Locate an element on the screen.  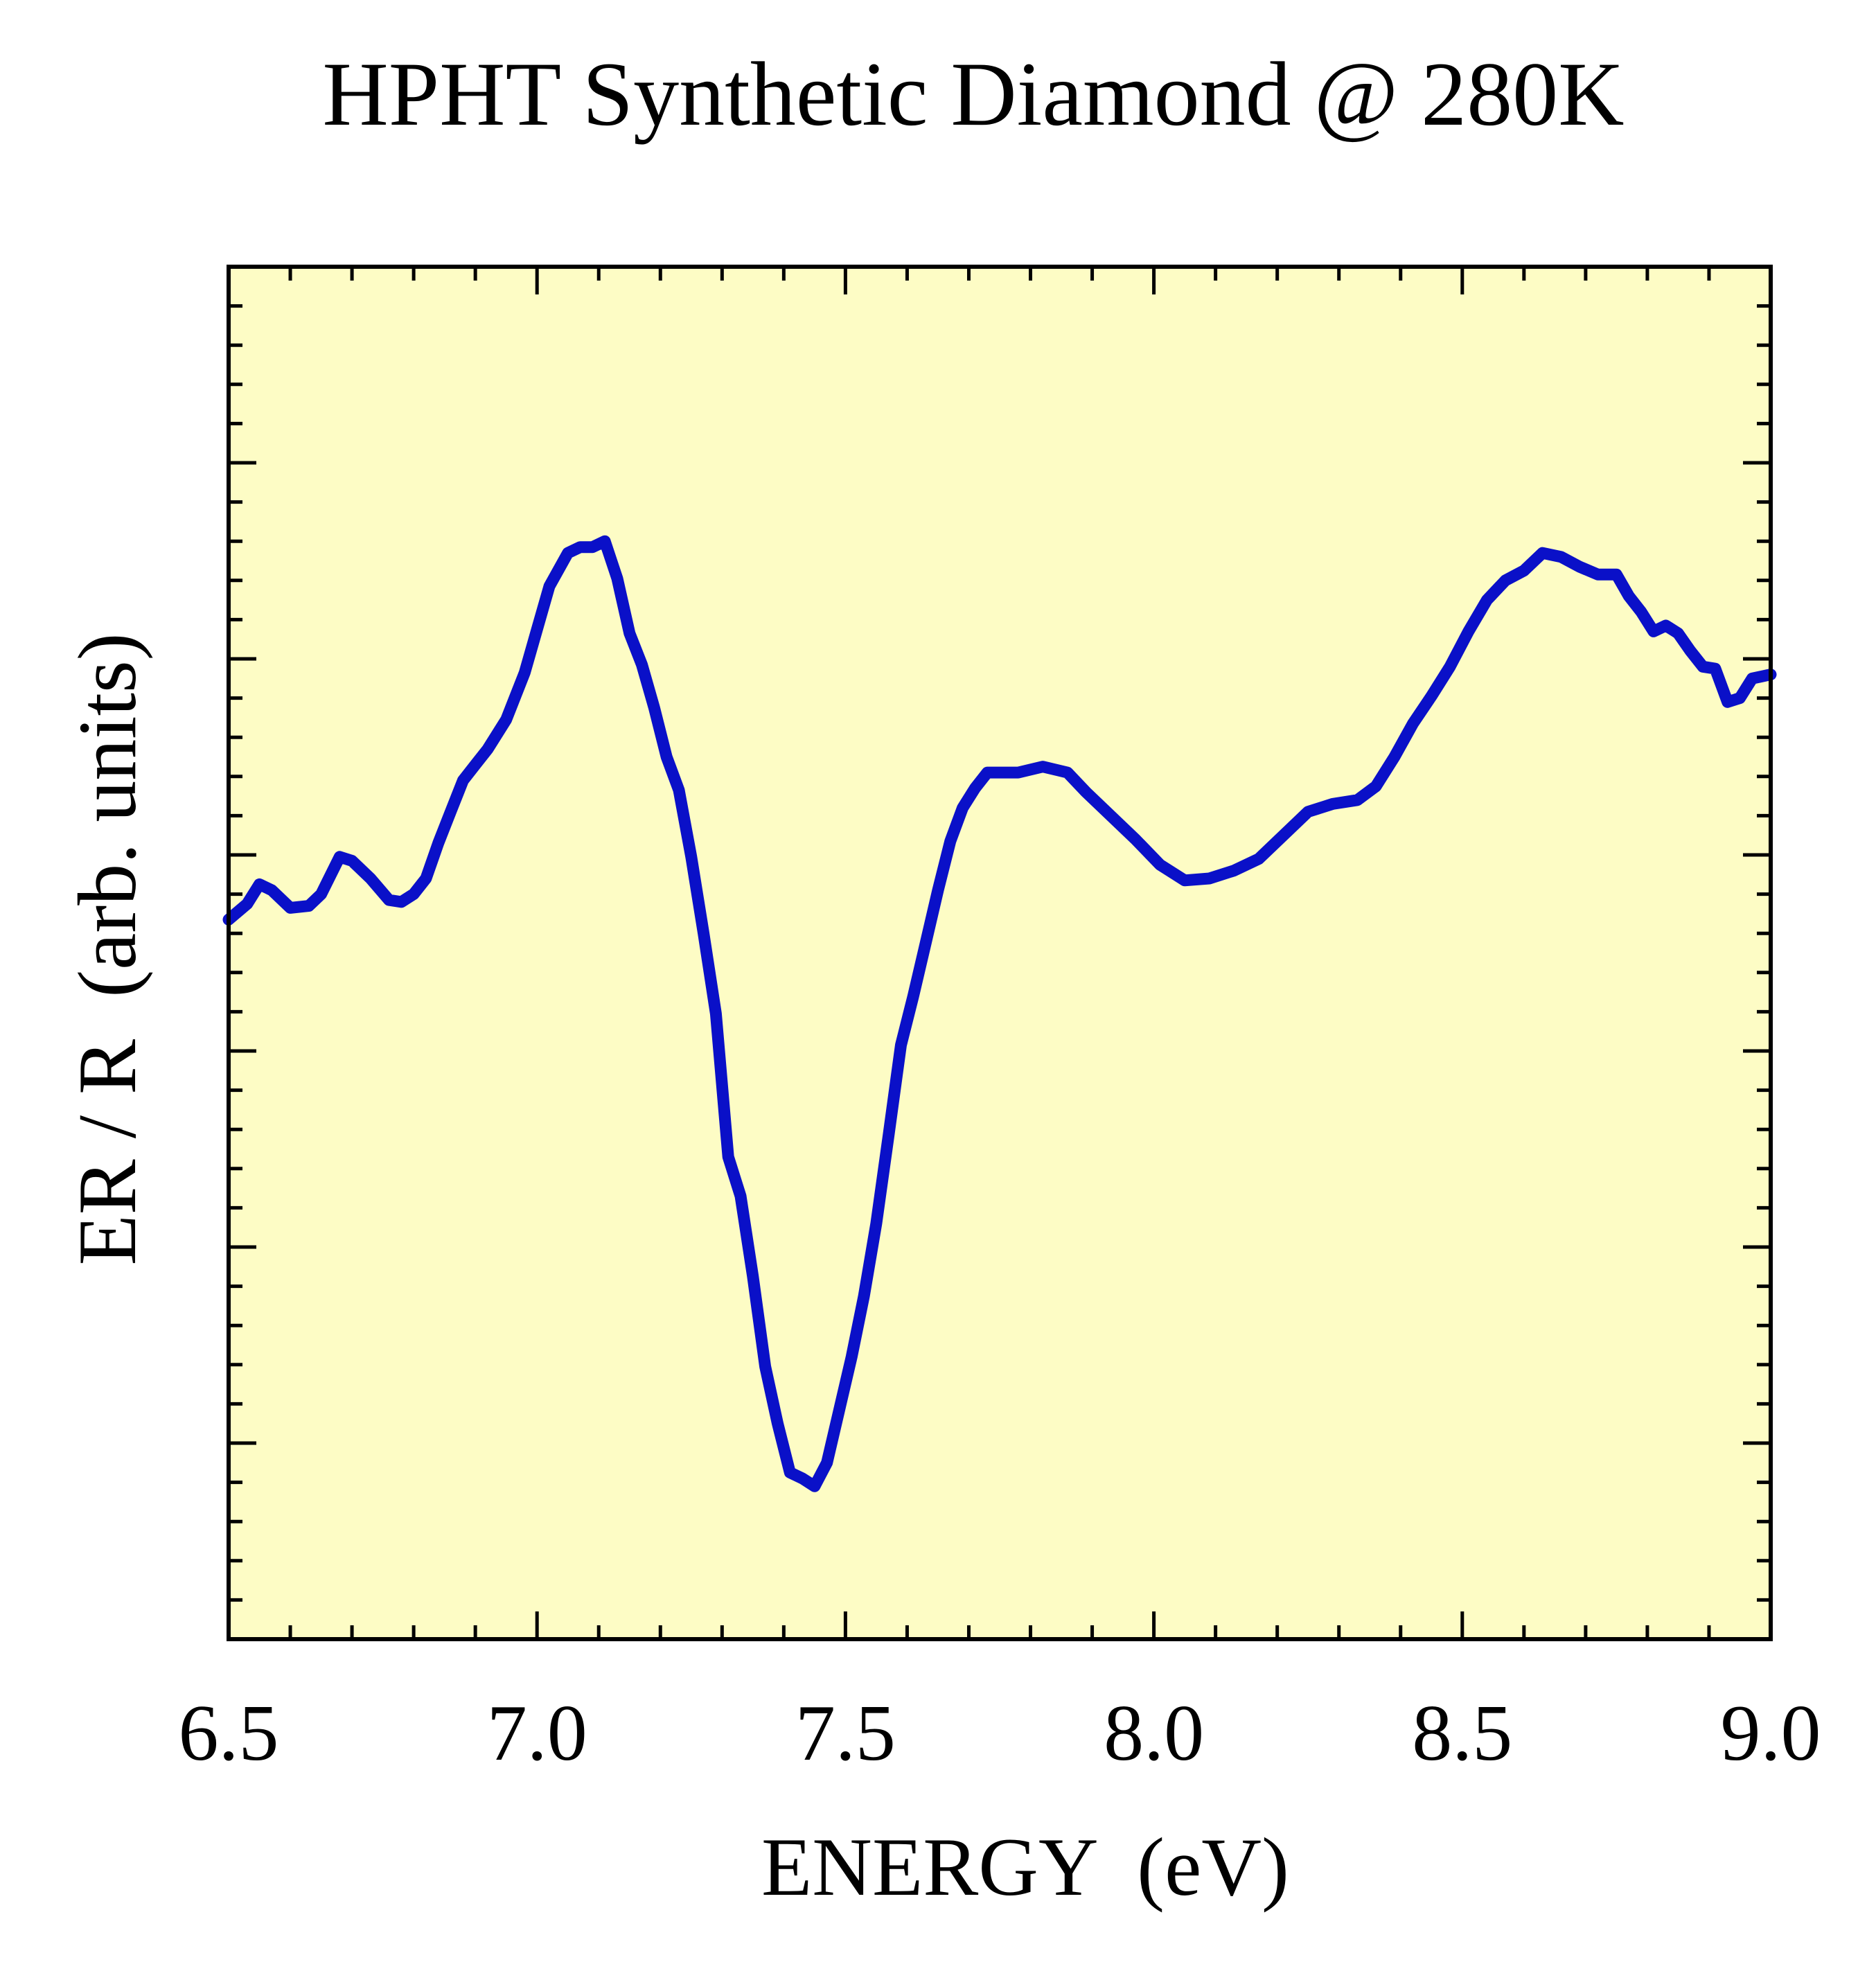
x-tick-label: 9.0 is located at coordinates (1771, 1733).